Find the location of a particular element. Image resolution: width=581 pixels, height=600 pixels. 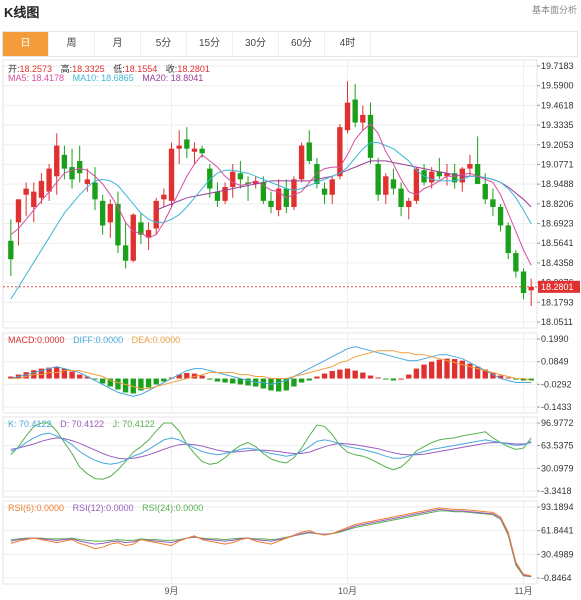

legend-rsi12: RSI(12):0.0000 is located at coordinates (103, 508).